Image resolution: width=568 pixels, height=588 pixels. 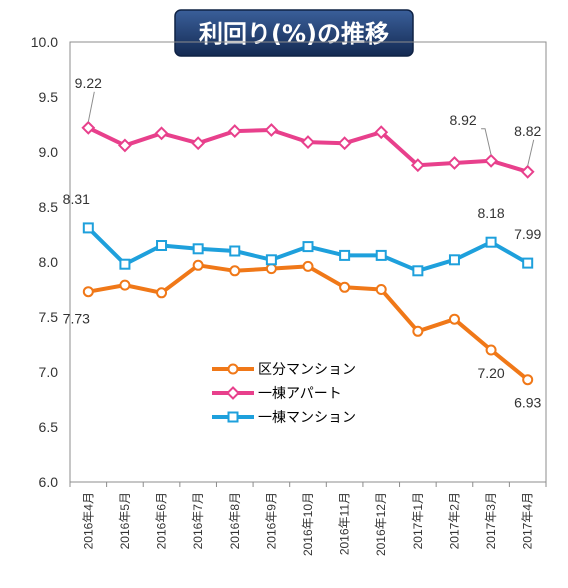 I want to click on y-tick-label: 8.0, so click(x=49, y=262).